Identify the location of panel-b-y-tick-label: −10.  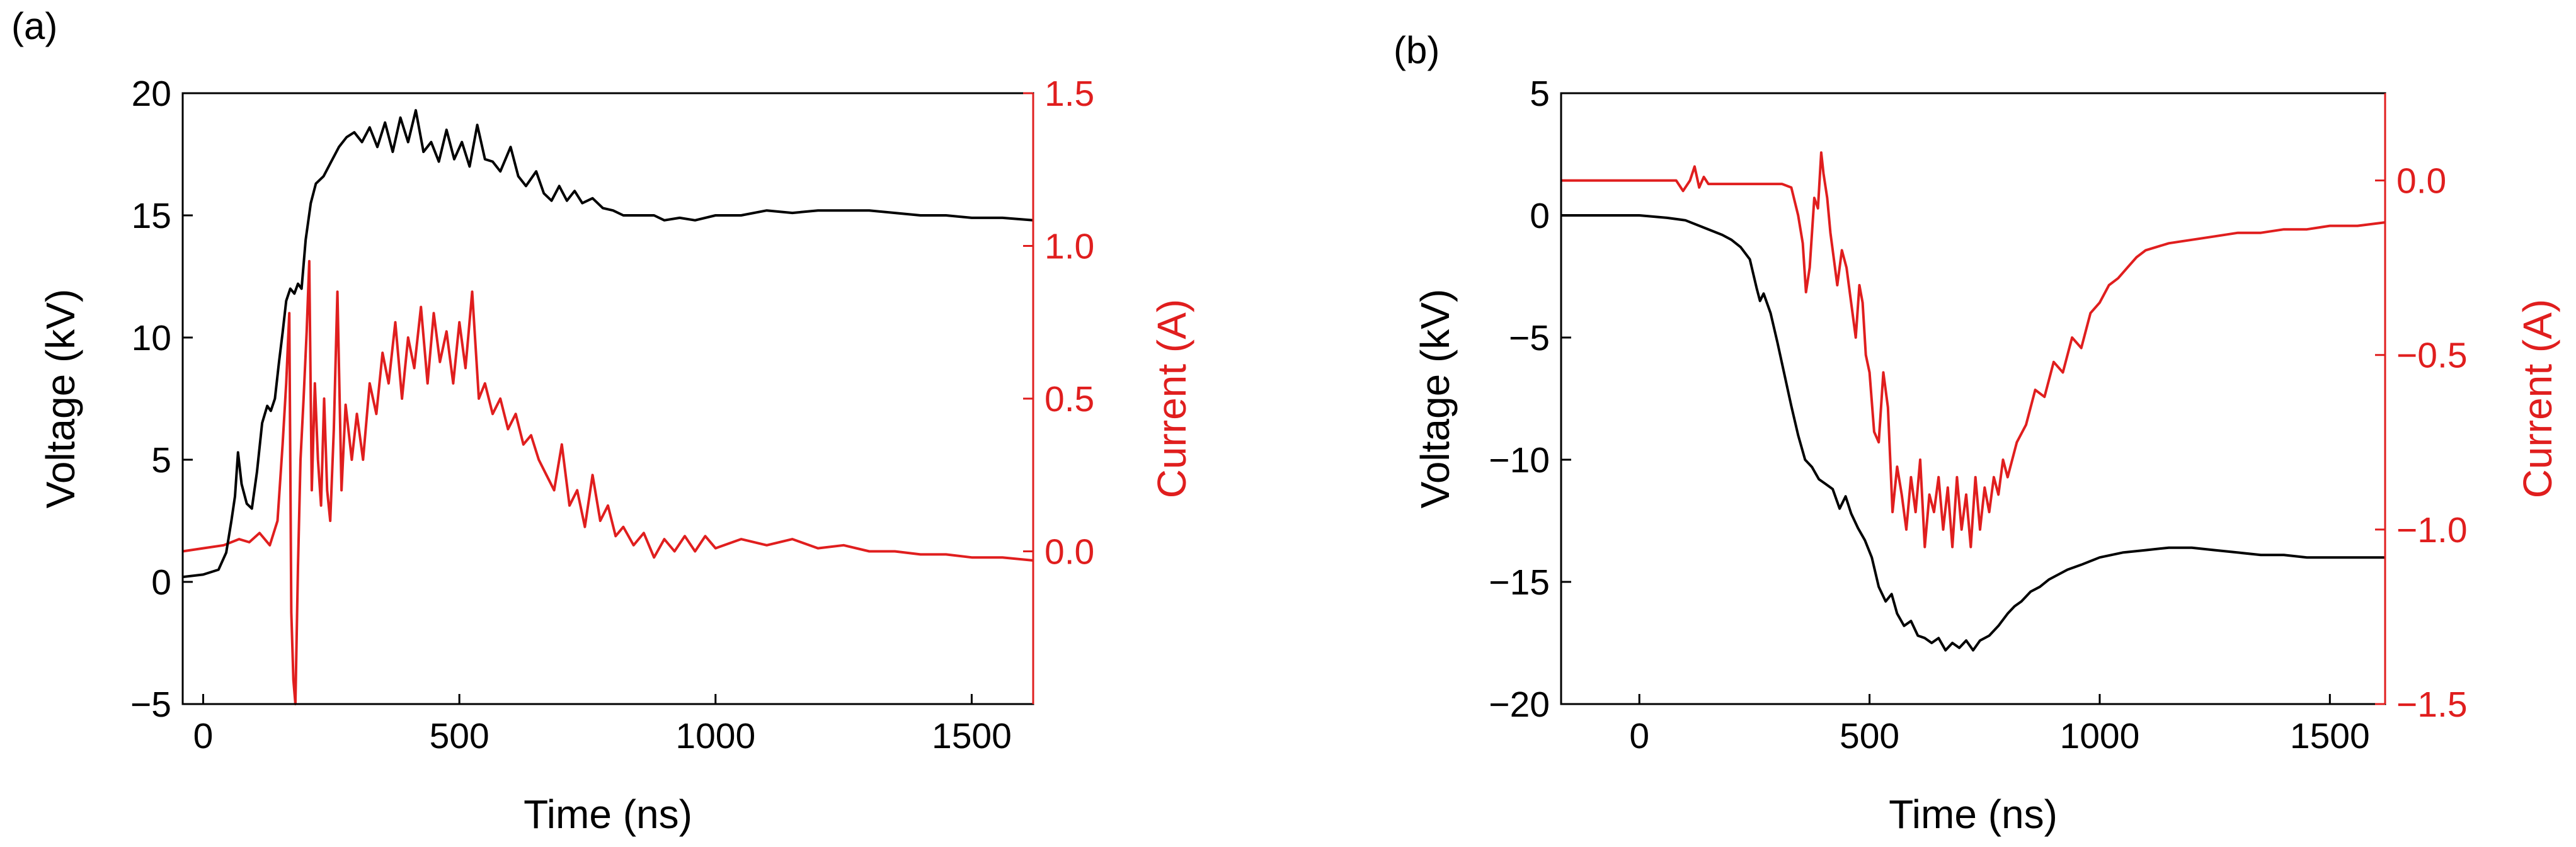
(1520, 460).